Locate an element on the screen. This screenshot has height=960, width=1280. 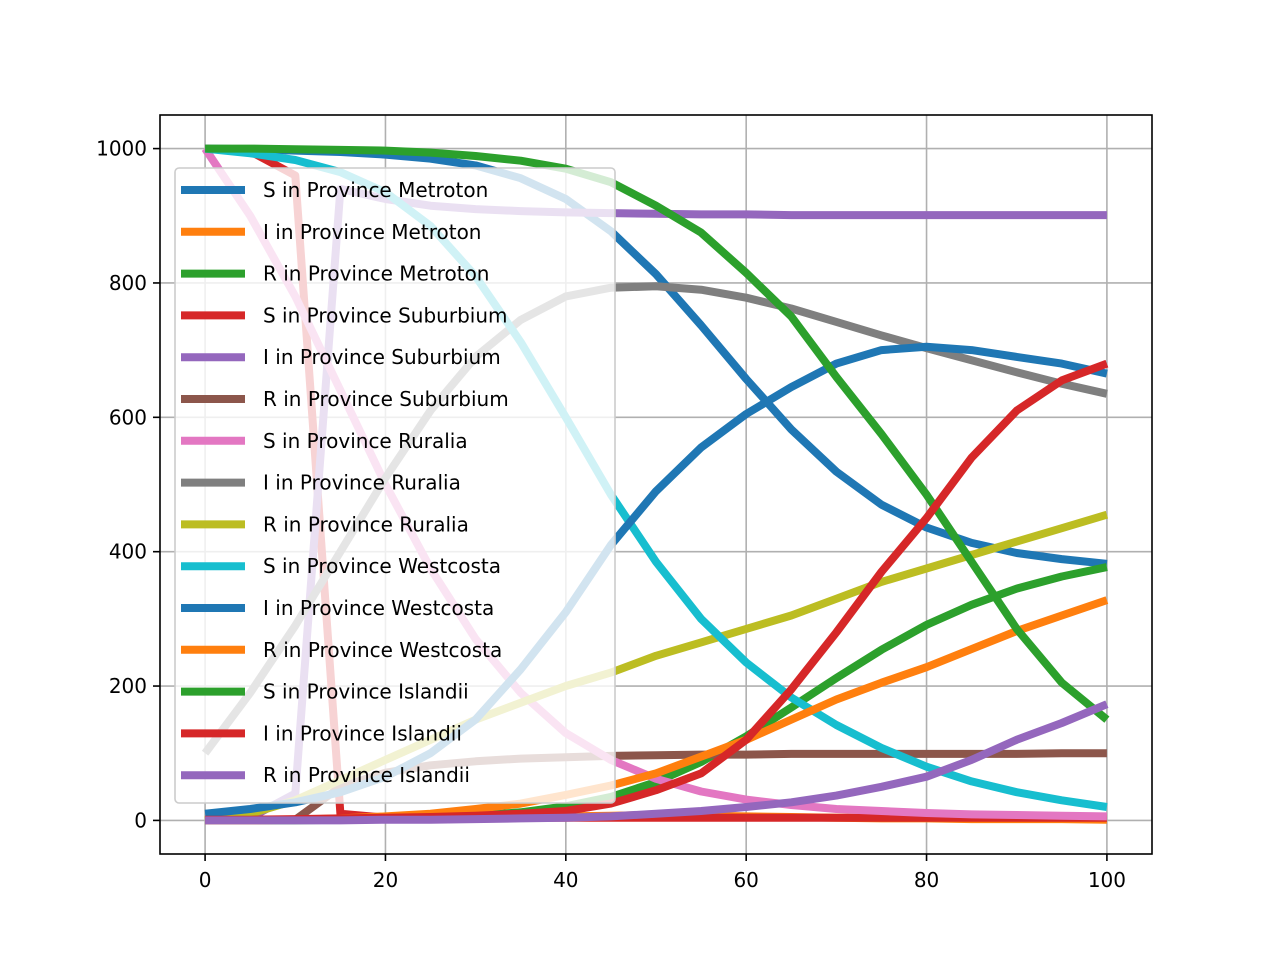
x-tick-label: 100 is located at coordinates (1107, 880).